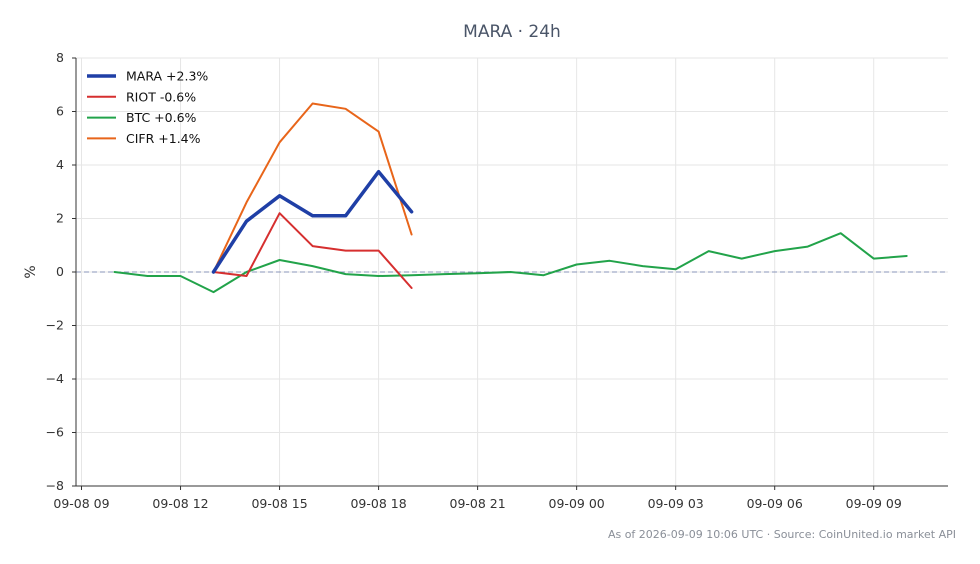 The height and width of the screenshot is (564, 980). I want to click on legend-label: CIFR +1.4%, so click(163, 138).